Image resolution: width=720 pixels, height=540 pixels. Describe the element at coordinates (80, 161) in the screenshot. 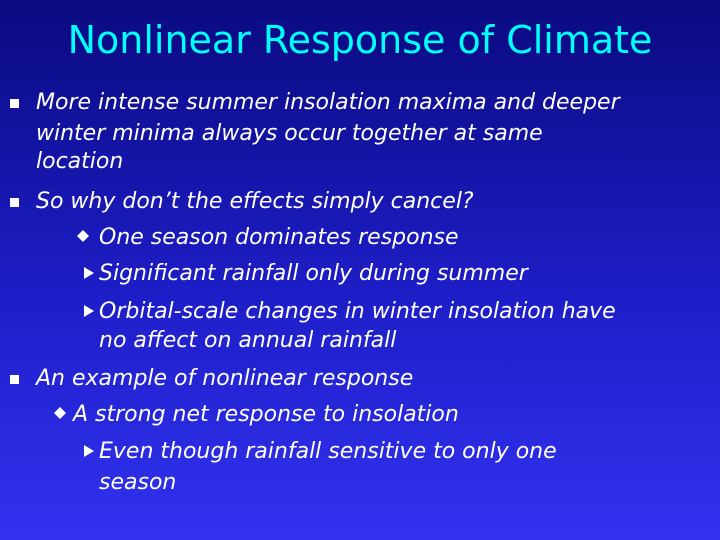

I see `bullet-text: location` at that location.